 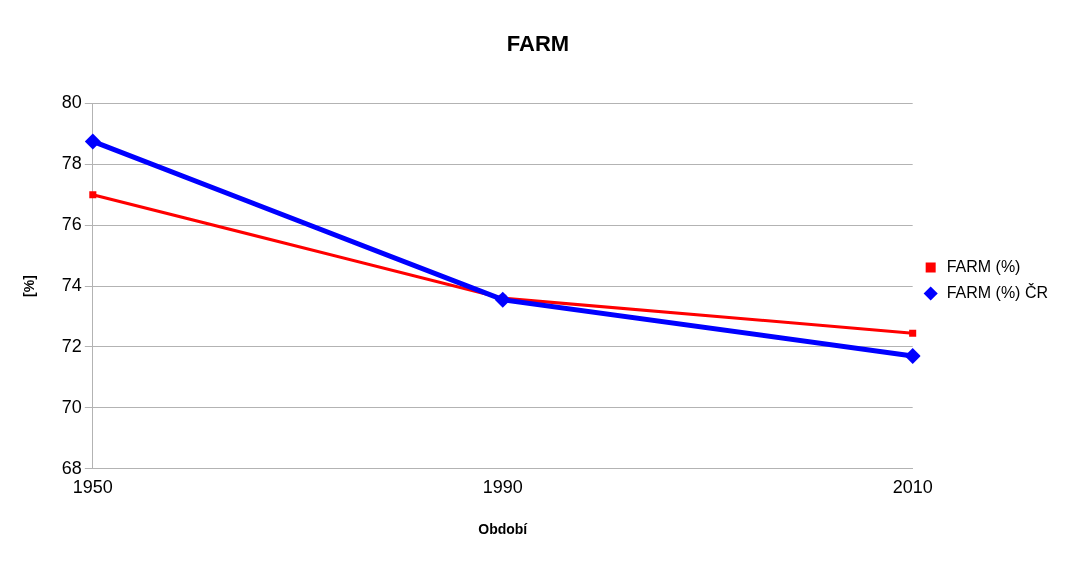 What do you see at coordinates (503, 529) in the screenshot?
I see `x-axis-title: Období` at bounding box center [503, 529].